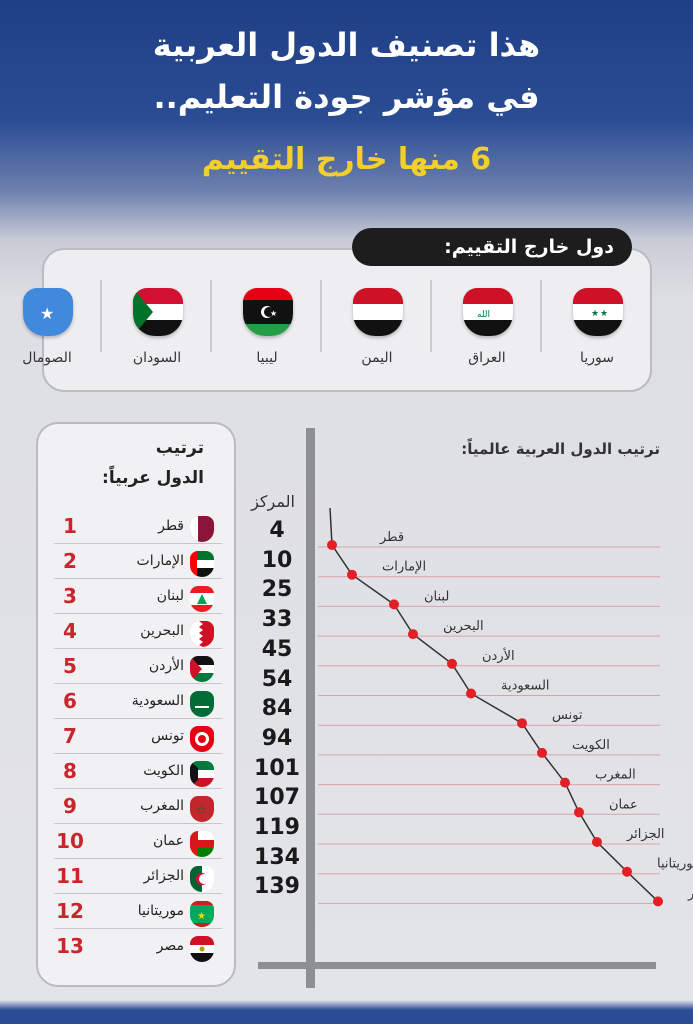 The height and width of the screenshot is (1024, 693). Describe the element at coordinates (138, 529) in the screenshot. I see `ranking-row: 1 قطر` at that location.